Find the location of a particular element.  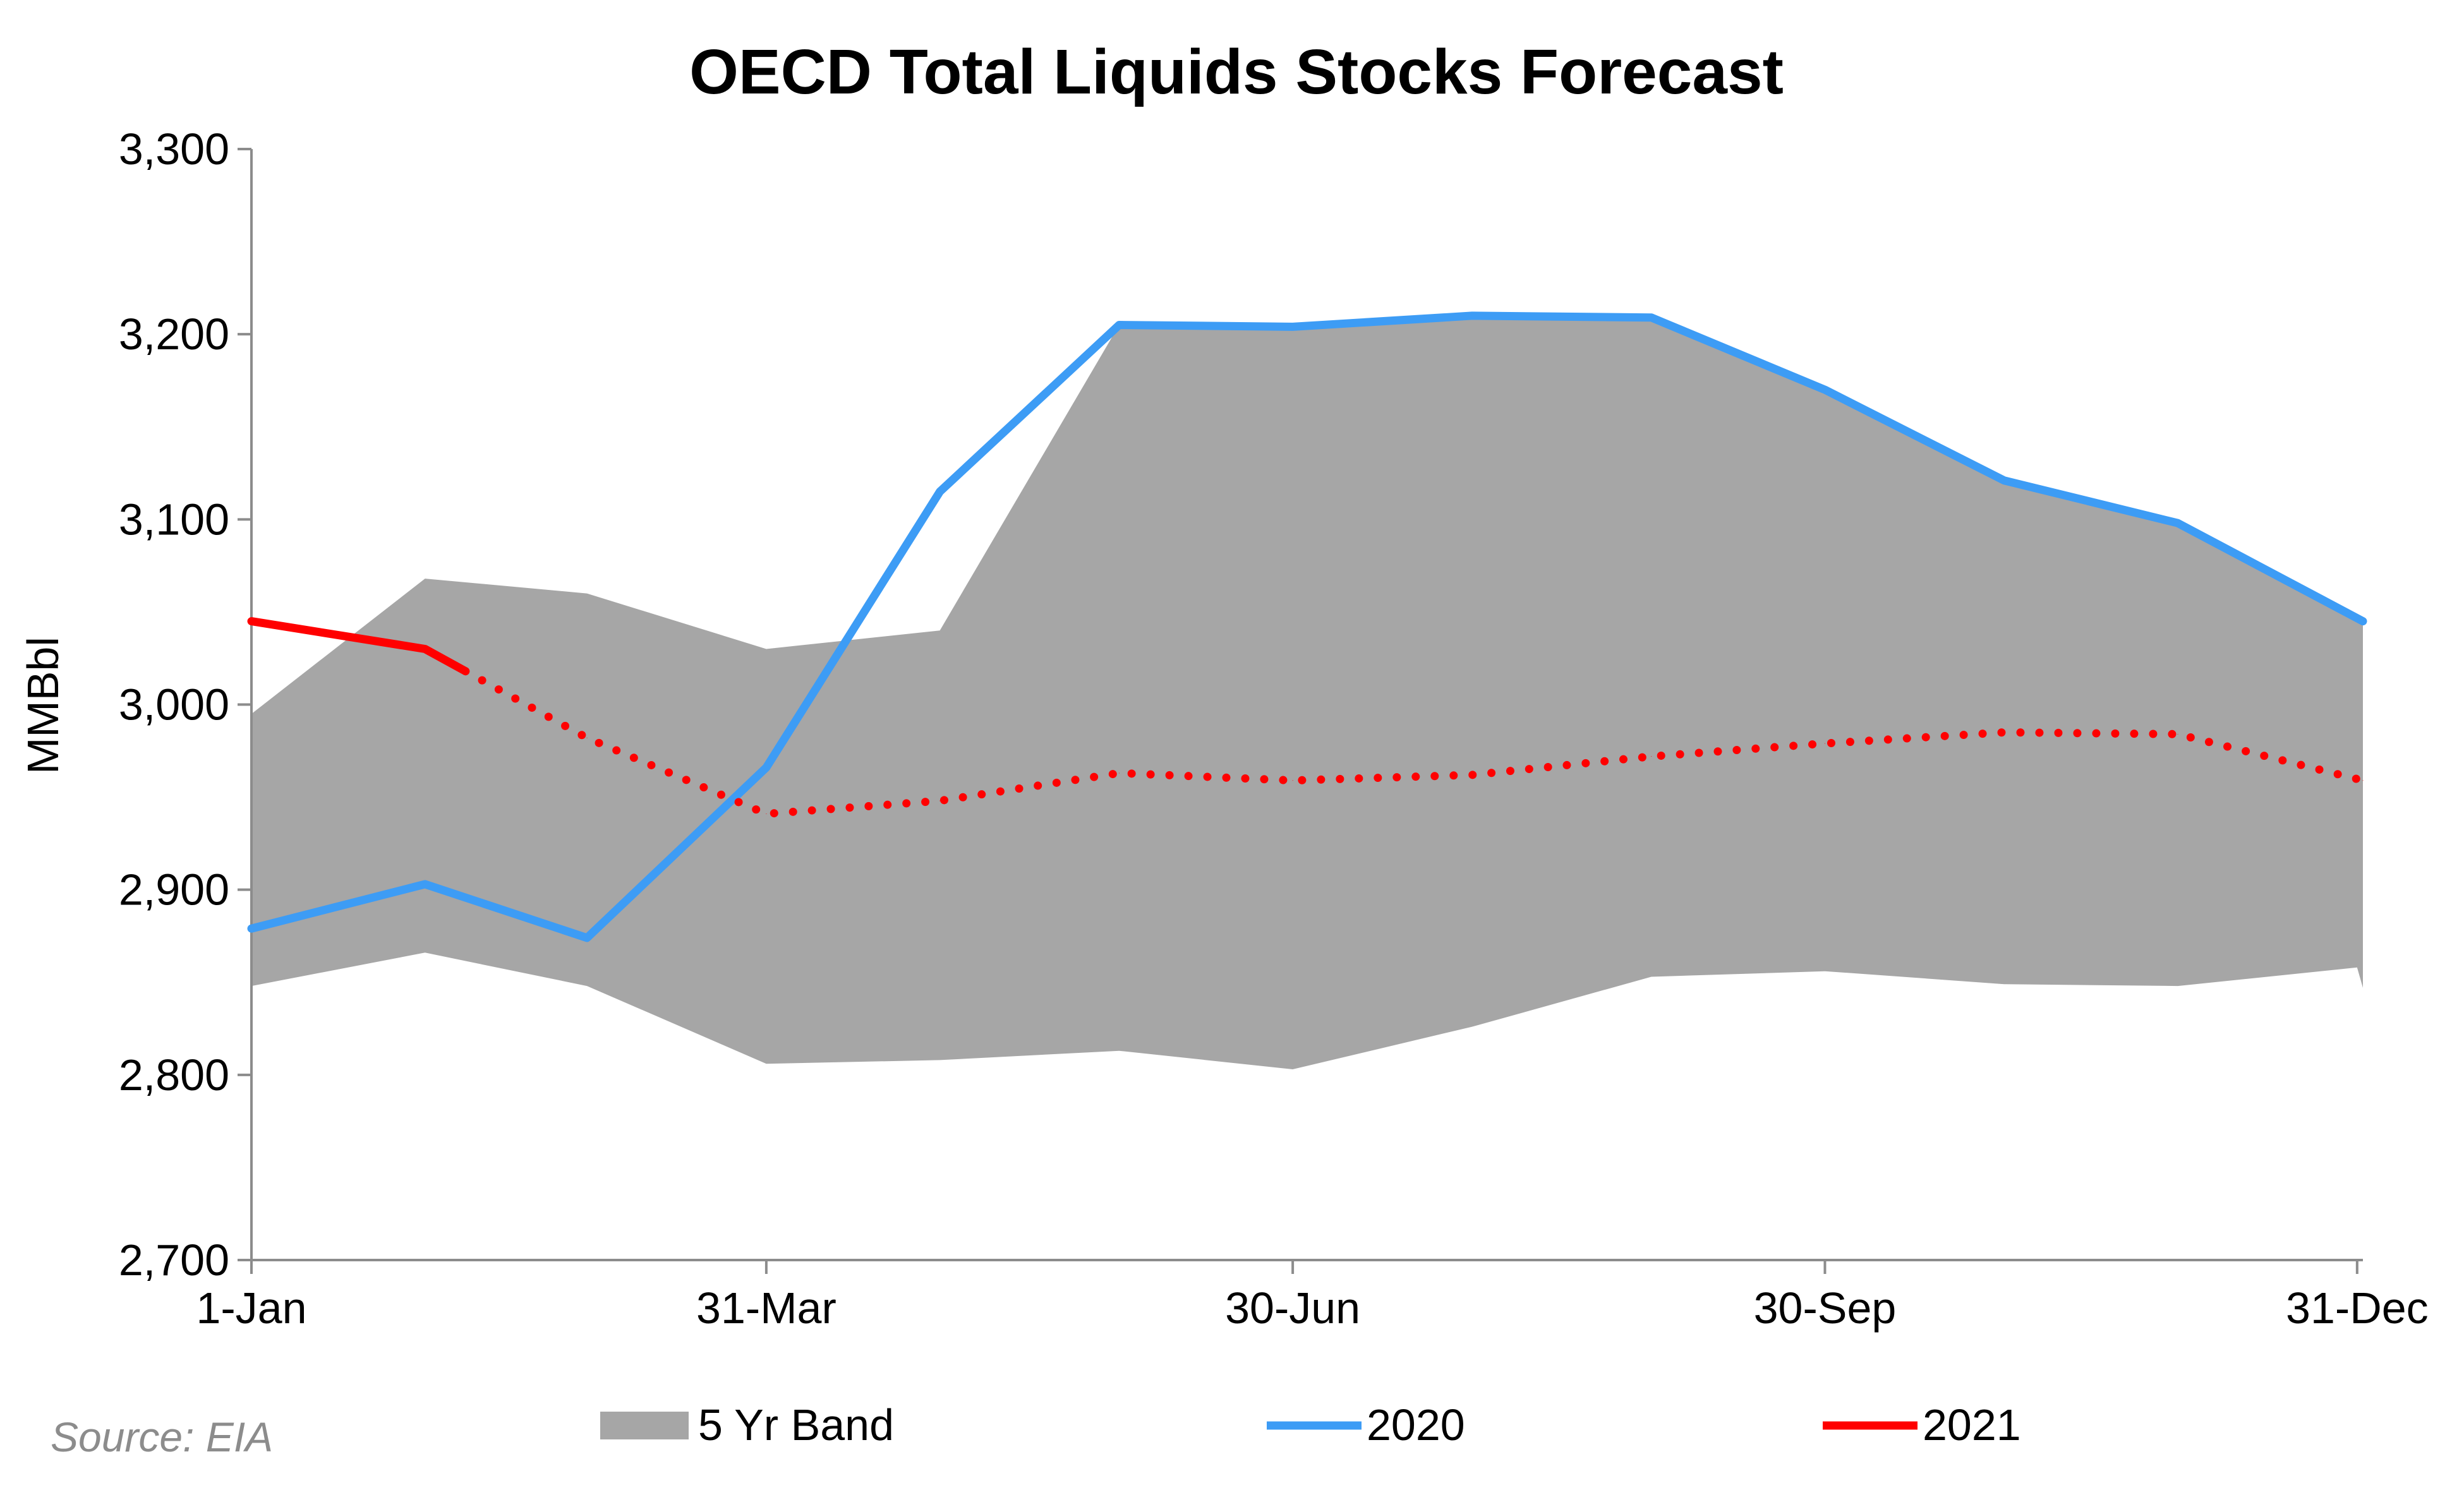

legend: 5 Yr Band 2020 2021 is located at coordinates (1311, 1425).